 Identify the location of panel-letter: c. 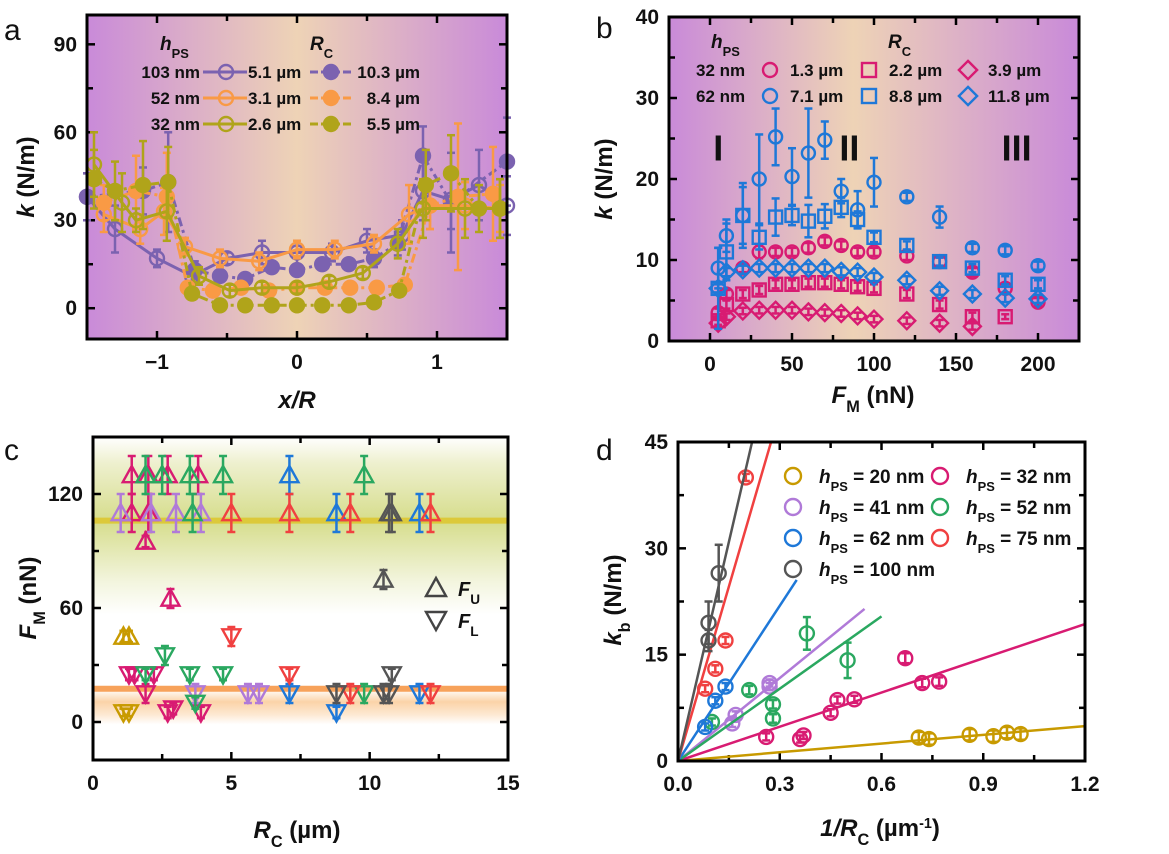
(11, 450).